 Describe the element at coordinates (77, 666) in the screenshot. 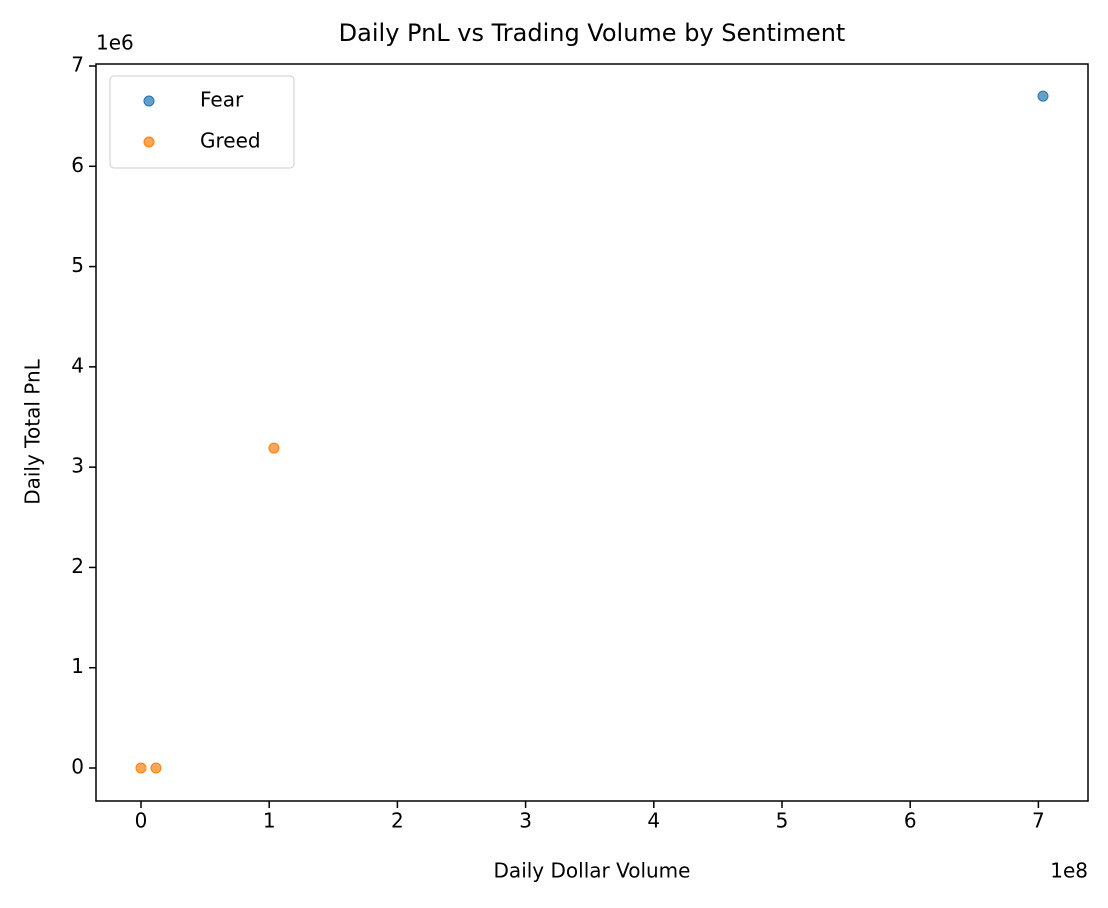

I see `y-tick-label: 1` at that location.